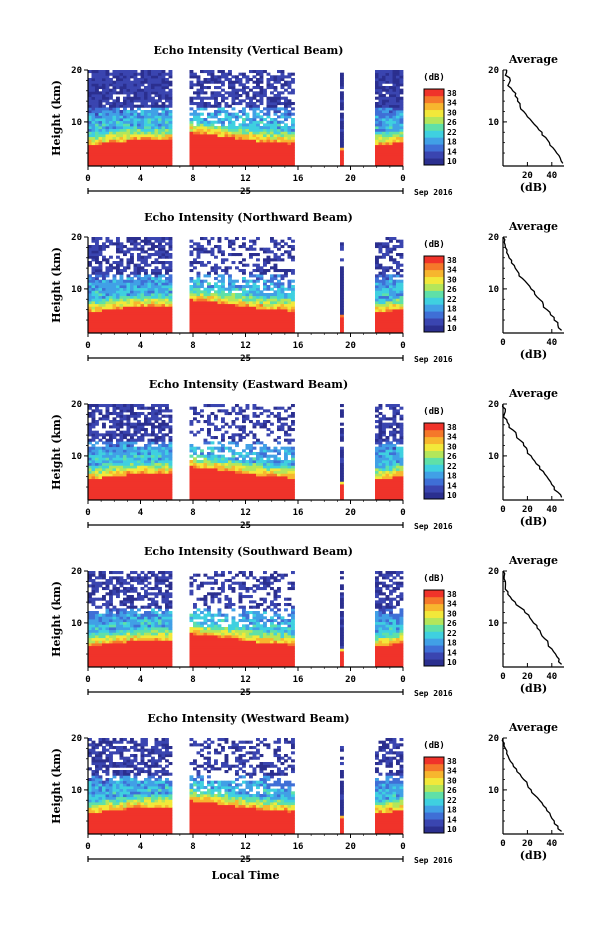 This screenshot has height=929, width=616. What do you see at coordinates (533, 59) in the screenshot?
I see `average-title: Average` at bounding box center [533, 59].